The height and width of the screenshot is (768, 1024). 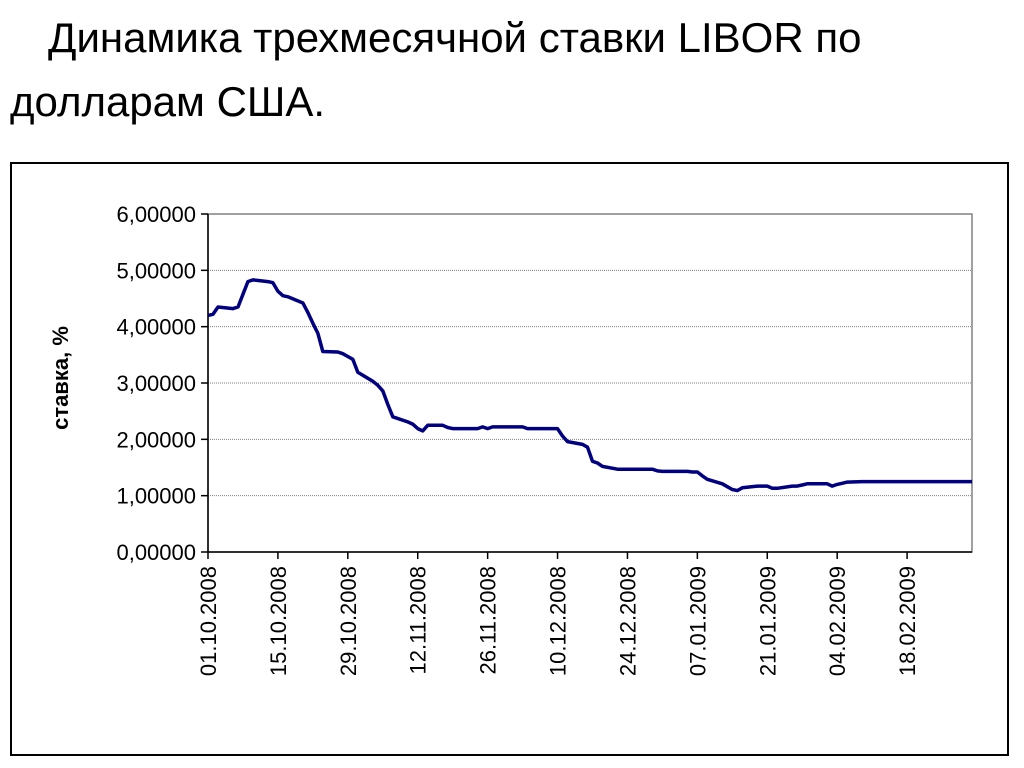 What do you see at coordinates (907, 621) in the screenshot?
I see `x-tick-label: 18.02.2009` at bounding box center [907, 621].